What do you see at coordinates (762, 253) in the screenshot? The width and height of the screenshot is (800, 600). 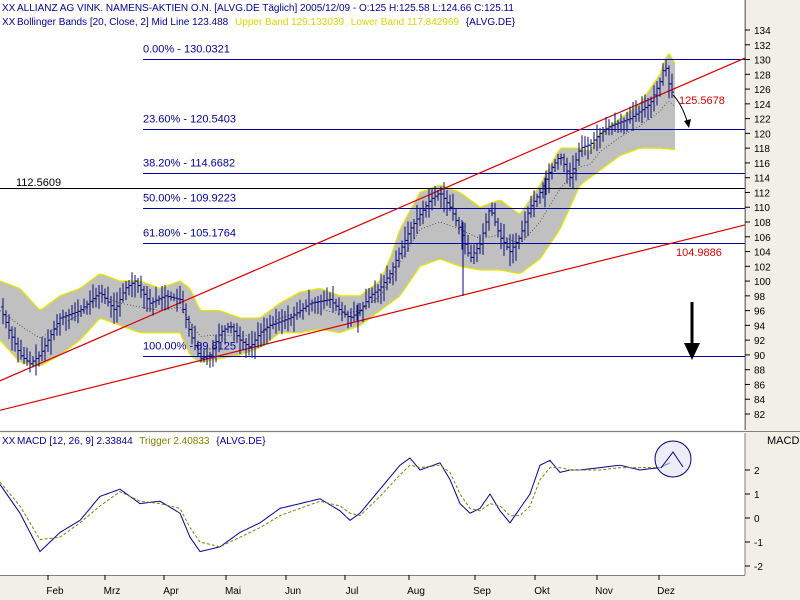 I see `price-tick-label: 104` at bounding box center [762, 253].